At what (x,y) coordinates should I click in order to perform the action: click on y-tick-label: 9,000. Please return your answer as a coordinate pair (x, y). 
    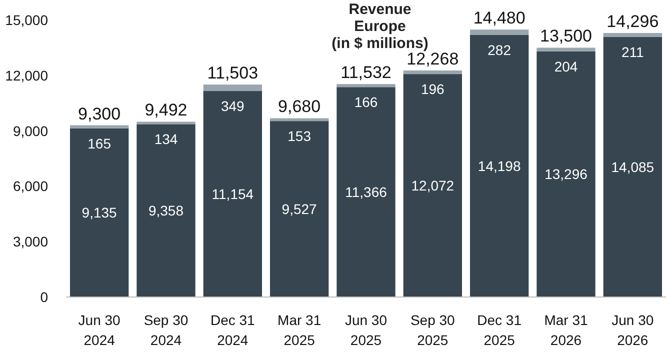
    Looking at the image, I should click on (30, 130).